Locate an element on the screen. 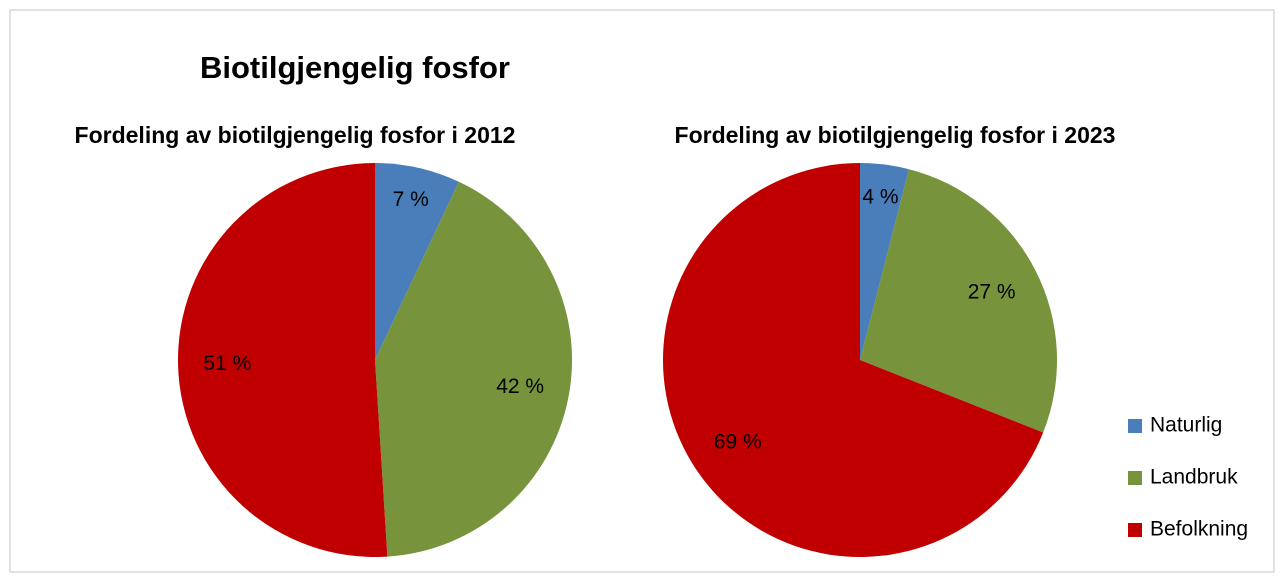 The height and width of the screenshot is (582, 1284). data-label: 42 % is located at coordinates (520, 386).